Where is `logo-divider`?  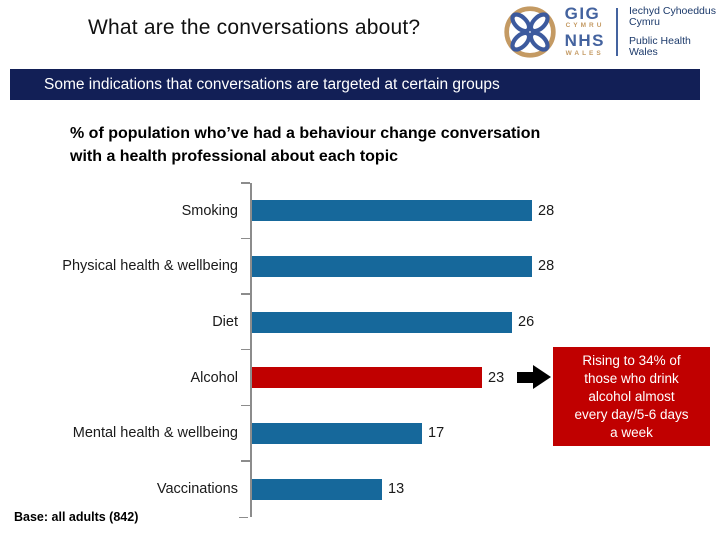
logo-divider is located at coordinates (617, 32).